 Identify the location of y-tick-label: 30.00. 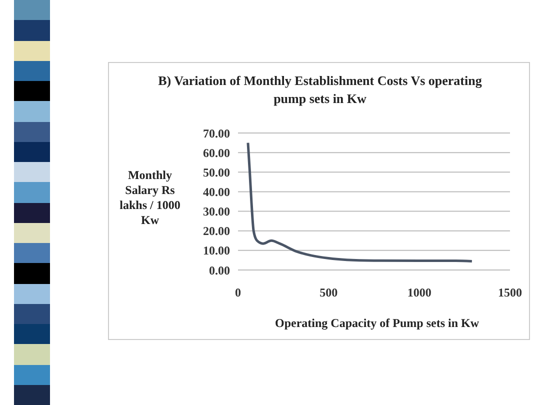
(216, 211).